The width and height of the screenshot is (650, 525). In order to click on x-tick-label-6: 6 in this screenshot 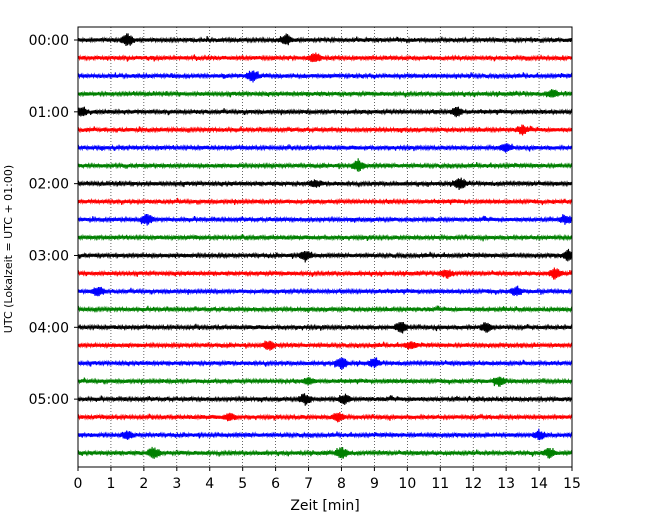, I will do `click(275, 484)`.